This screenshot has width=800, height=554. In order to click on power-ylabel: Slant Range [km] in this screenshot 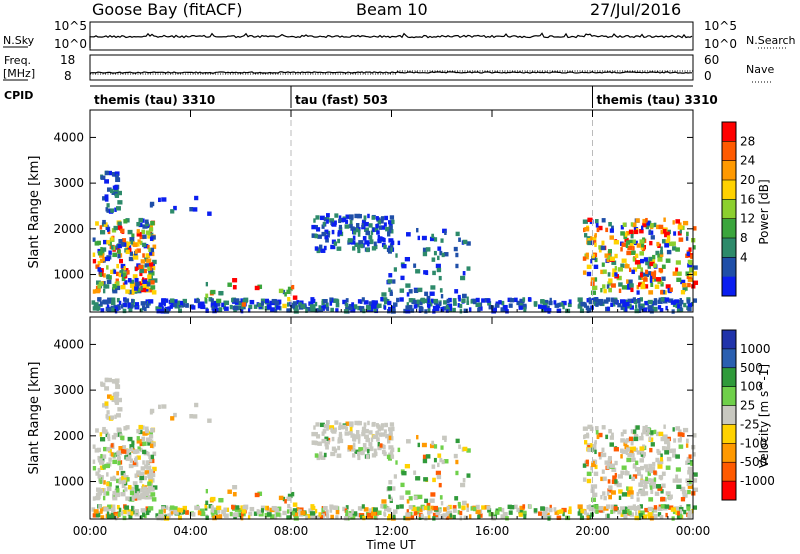, I will do `click(34, 212)`.